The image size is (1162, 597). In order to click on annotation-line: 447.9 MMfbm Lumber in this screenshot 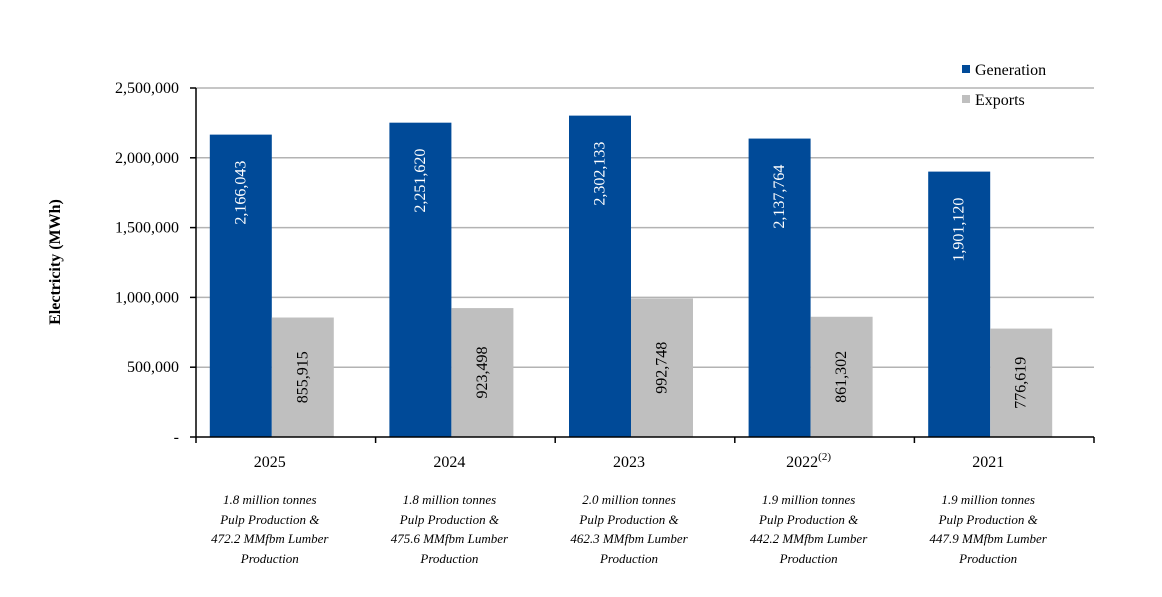, I will do `click(988, 538)`.